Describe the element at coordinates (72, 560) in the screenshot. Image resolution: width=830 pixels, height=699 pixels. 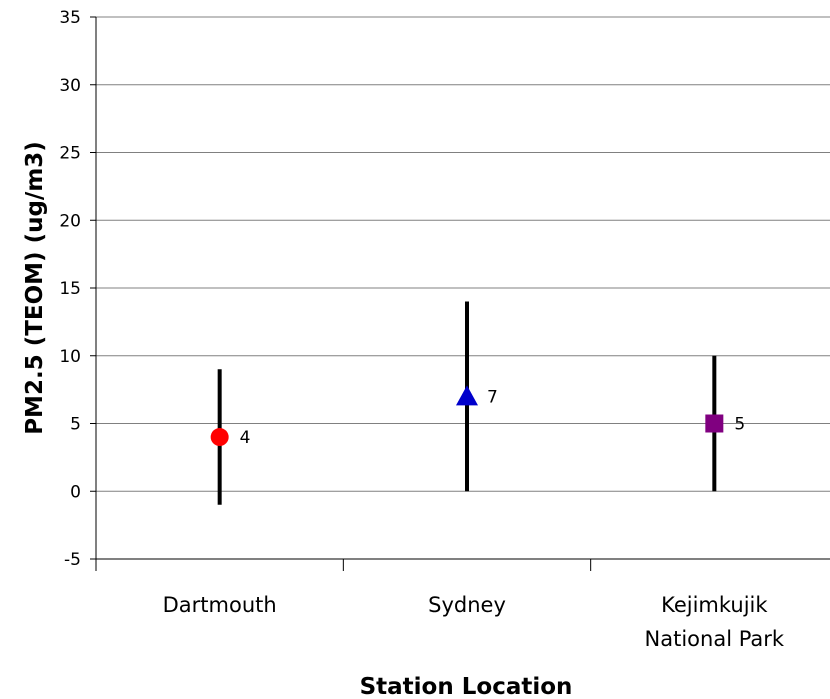
I see `y-tick-label: -5` at that location.